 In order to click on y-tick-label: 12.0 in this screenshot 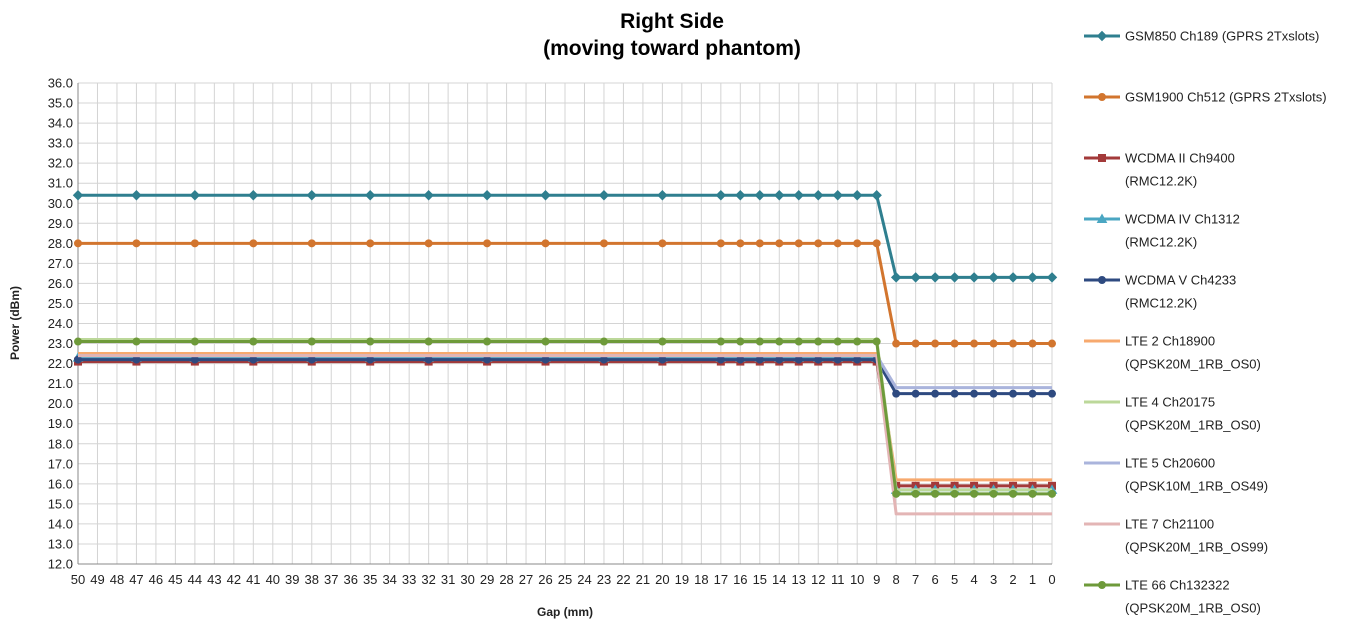, I will do `click(60, 564)`.